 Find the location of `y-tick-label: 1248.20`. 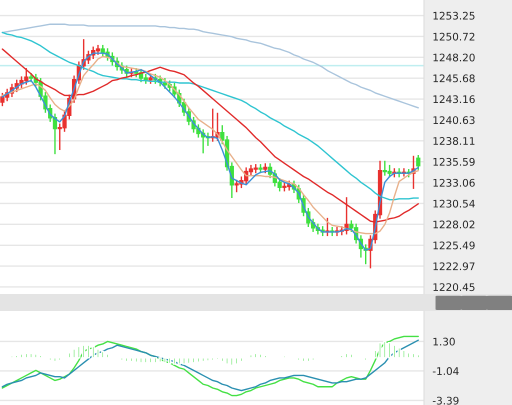

y-tick-label: 1248.20 is located at coordinates (454, 58).